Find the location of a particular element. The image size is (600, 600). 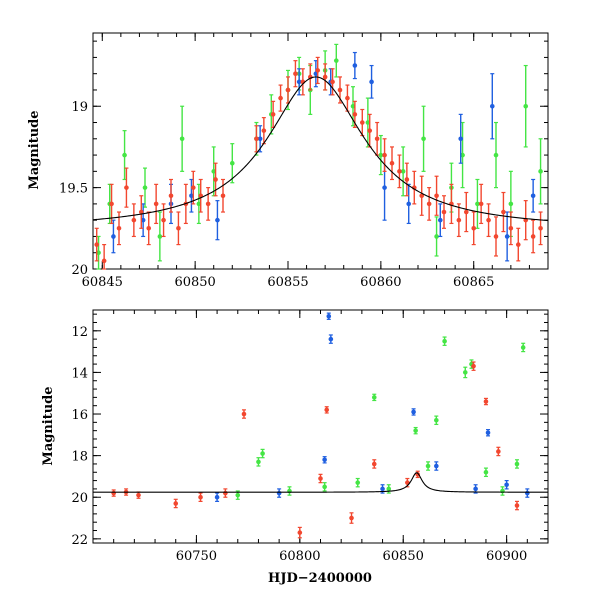

y-tick-label: 20 is located at coordinates (79, 498).